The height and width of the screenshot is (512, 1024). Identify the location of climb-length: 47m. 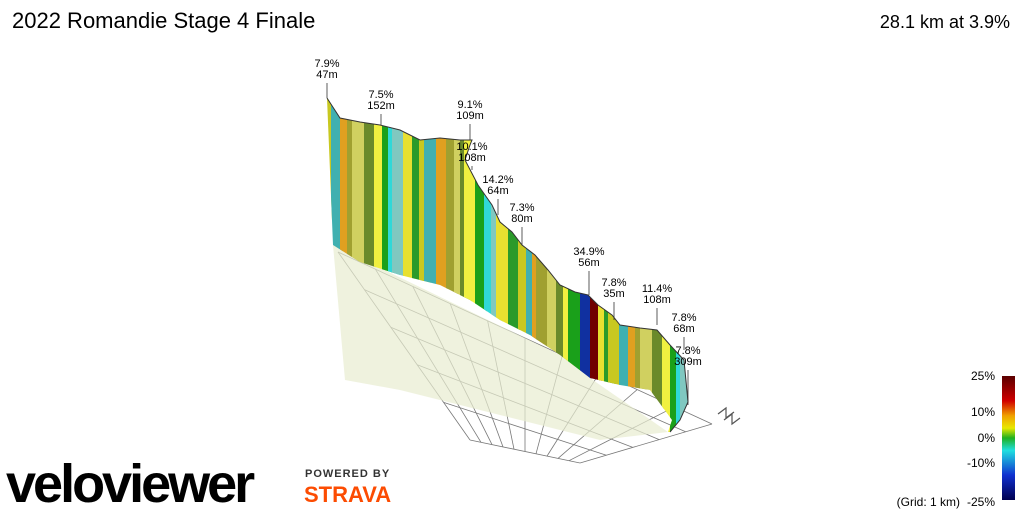
(326, 75).